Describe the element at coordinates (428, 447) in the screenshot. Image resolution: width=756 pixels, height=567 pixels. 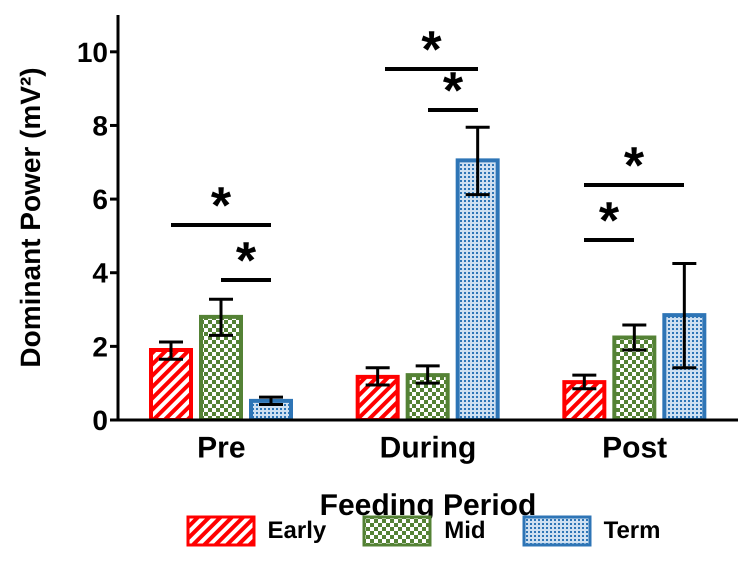
I see `x-tick-label: During` at that location.